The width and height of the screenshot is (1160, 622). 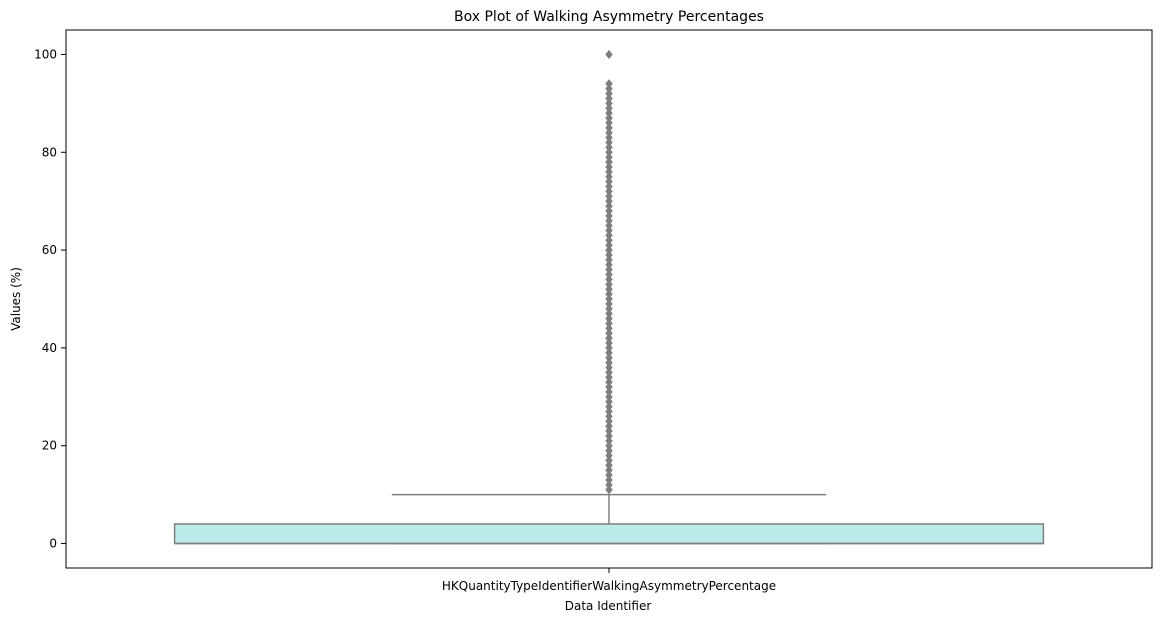 I want to click on y-tick-label: 20, so click(x=49, y=446).